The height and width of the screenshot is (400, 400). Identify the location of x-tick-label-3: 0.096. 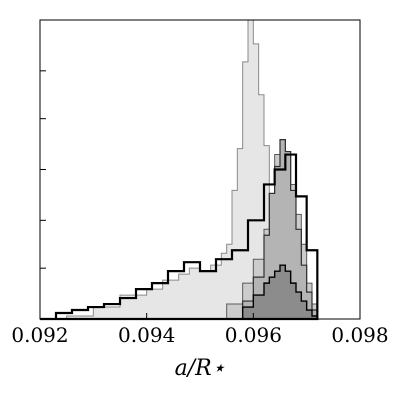
(253, 335).